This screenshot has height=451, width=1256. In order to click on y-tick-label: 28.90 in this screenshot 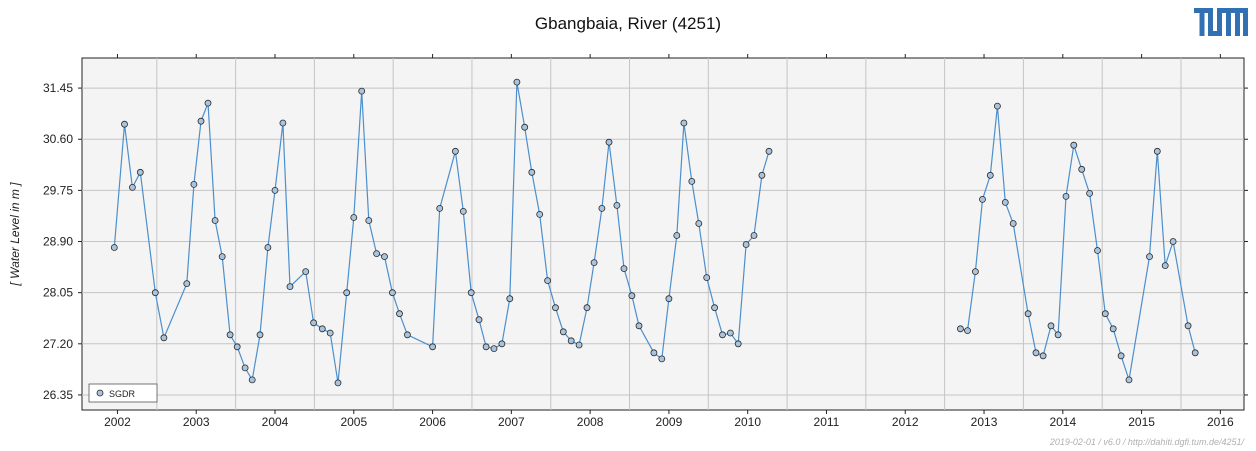, I will do `click(58, 242)`.